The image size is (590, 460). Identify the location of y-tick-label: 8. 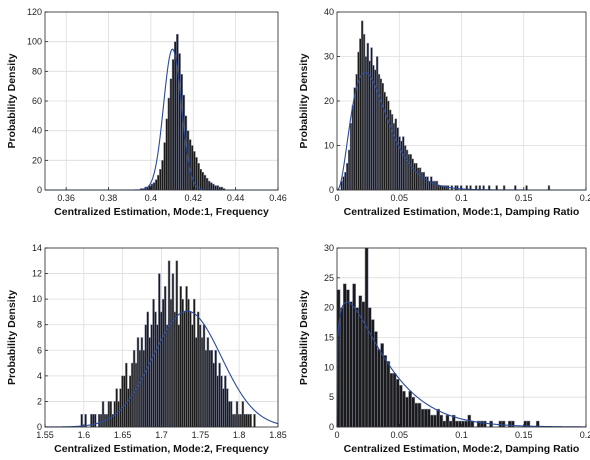
(39, 325).